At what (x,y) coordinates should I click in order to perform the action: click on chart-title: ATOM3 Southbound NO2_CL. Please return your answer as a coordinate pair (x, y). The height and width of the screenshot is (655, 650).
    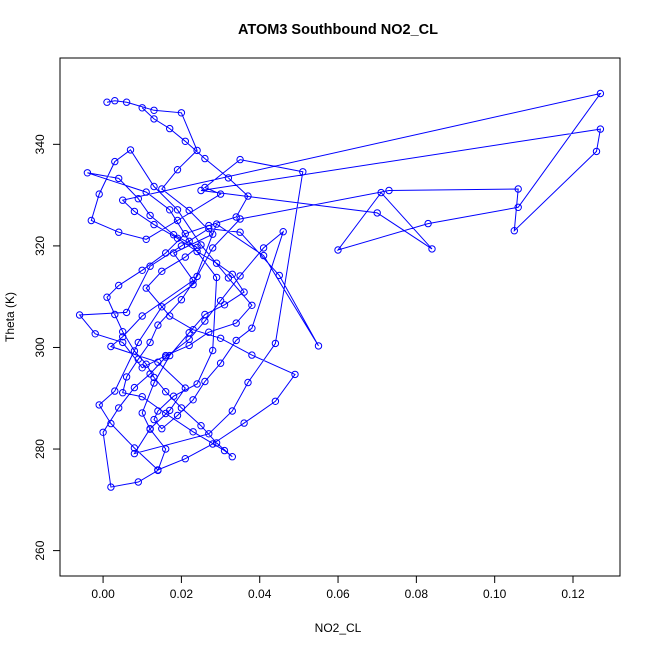
    Looking at the image, I should click on (338, 30).